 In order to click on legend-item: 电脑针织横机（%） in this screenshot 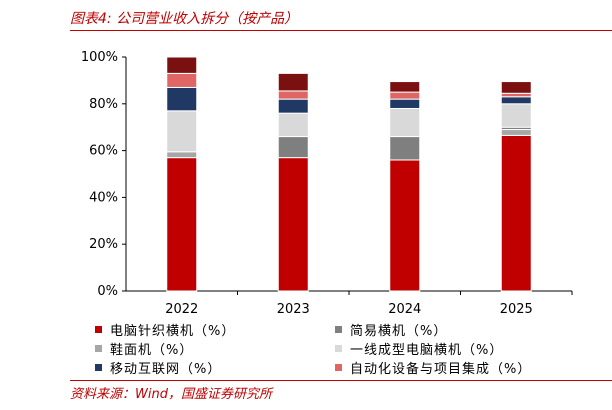, I will do `click(215, 329)`.